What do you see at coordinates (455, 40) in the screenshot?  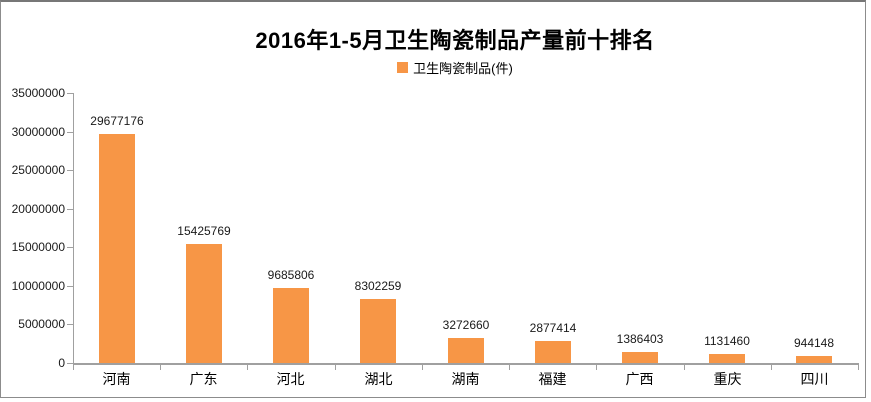 I see `chart-title: 2016年1-5月卫生陶瓷制品产量前十排名` at bounding box center [455, 40].